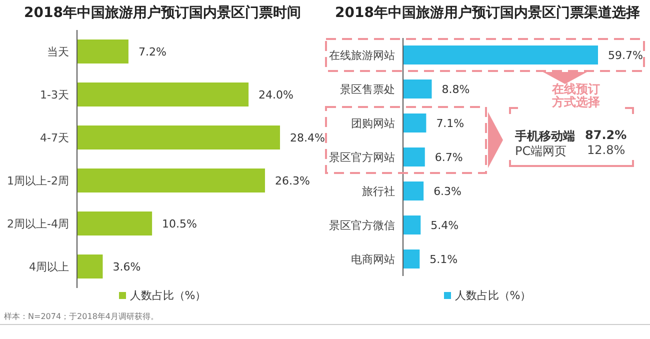 The height and width of the screenshot is (339, 650). What do you see at coordinates (58, 51) in the screenshot?
I see `y-tick-label: 当天` at bounding box center [58, 51].